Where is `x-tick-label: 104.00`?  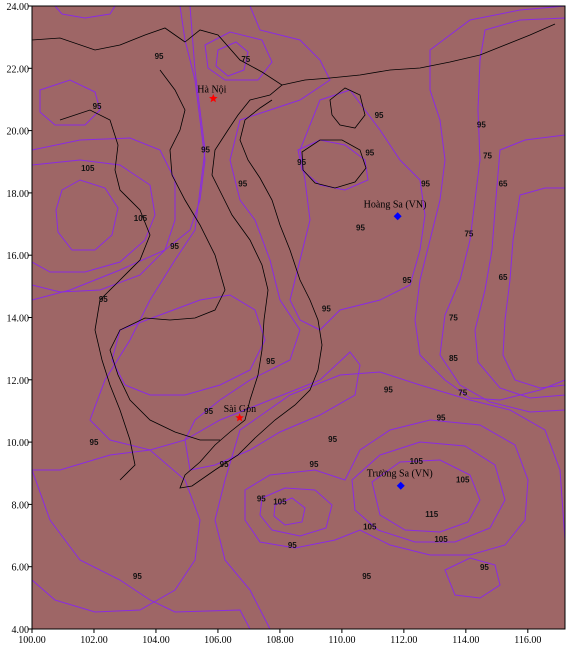 x-tick-label: 104.00 is located at coordinates (156, 640).